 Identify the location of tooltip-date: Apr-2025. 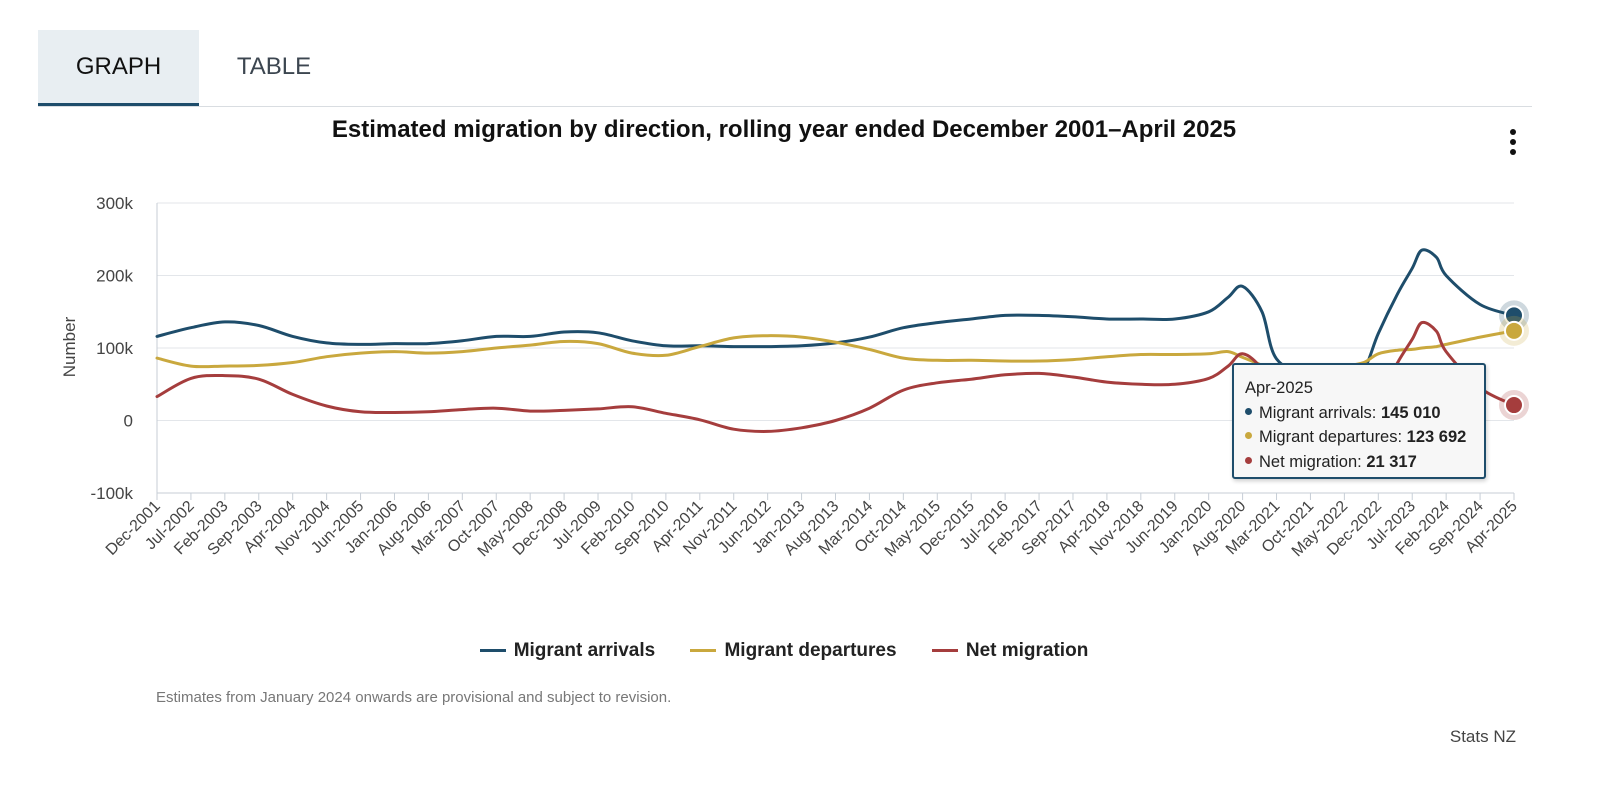
(1279, 388).